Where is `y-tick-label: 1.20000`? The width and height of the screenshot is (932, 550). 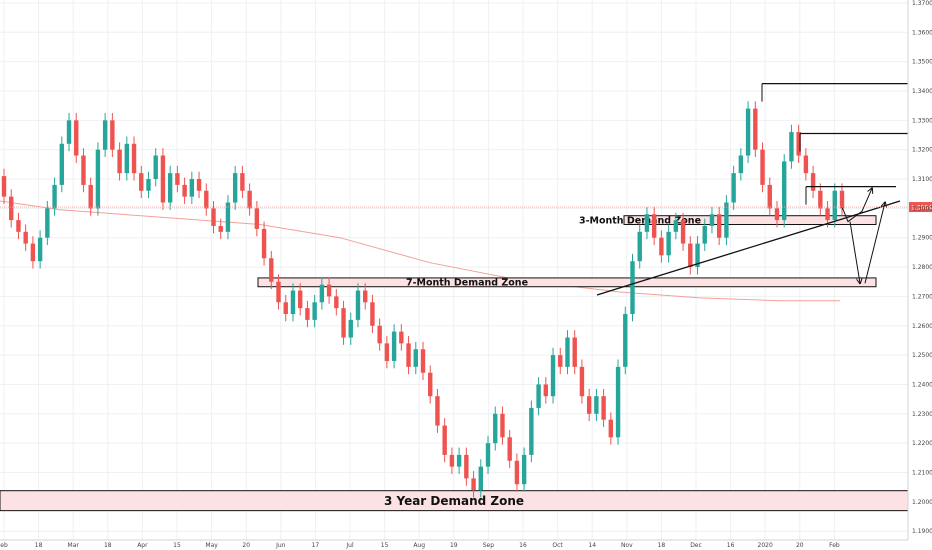 y-tick-label: 1.20000 is located at coordinates (922, 502).